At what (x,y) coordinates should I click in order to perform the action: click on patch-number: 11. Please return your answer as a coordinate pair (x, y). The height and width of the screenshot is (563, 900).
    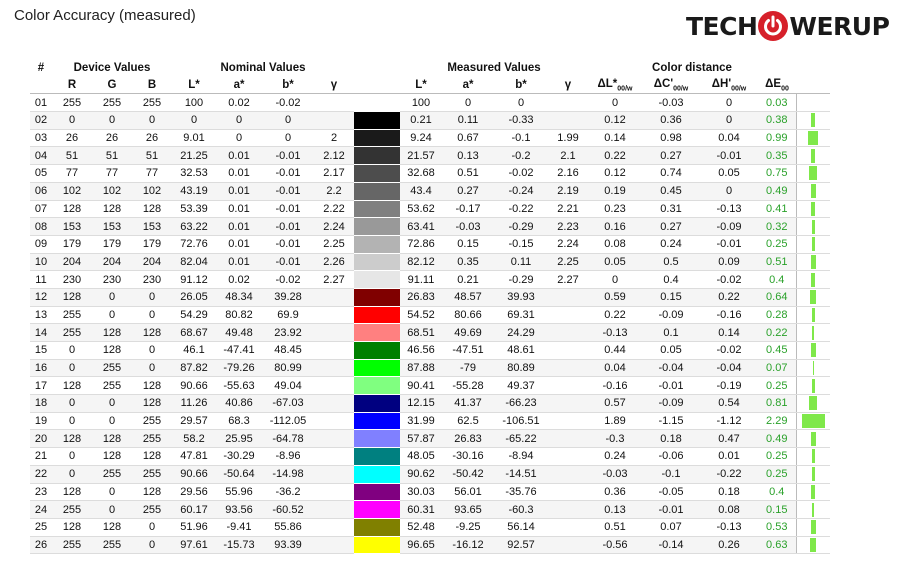
    Looking at the image, I should click on (41, 279).